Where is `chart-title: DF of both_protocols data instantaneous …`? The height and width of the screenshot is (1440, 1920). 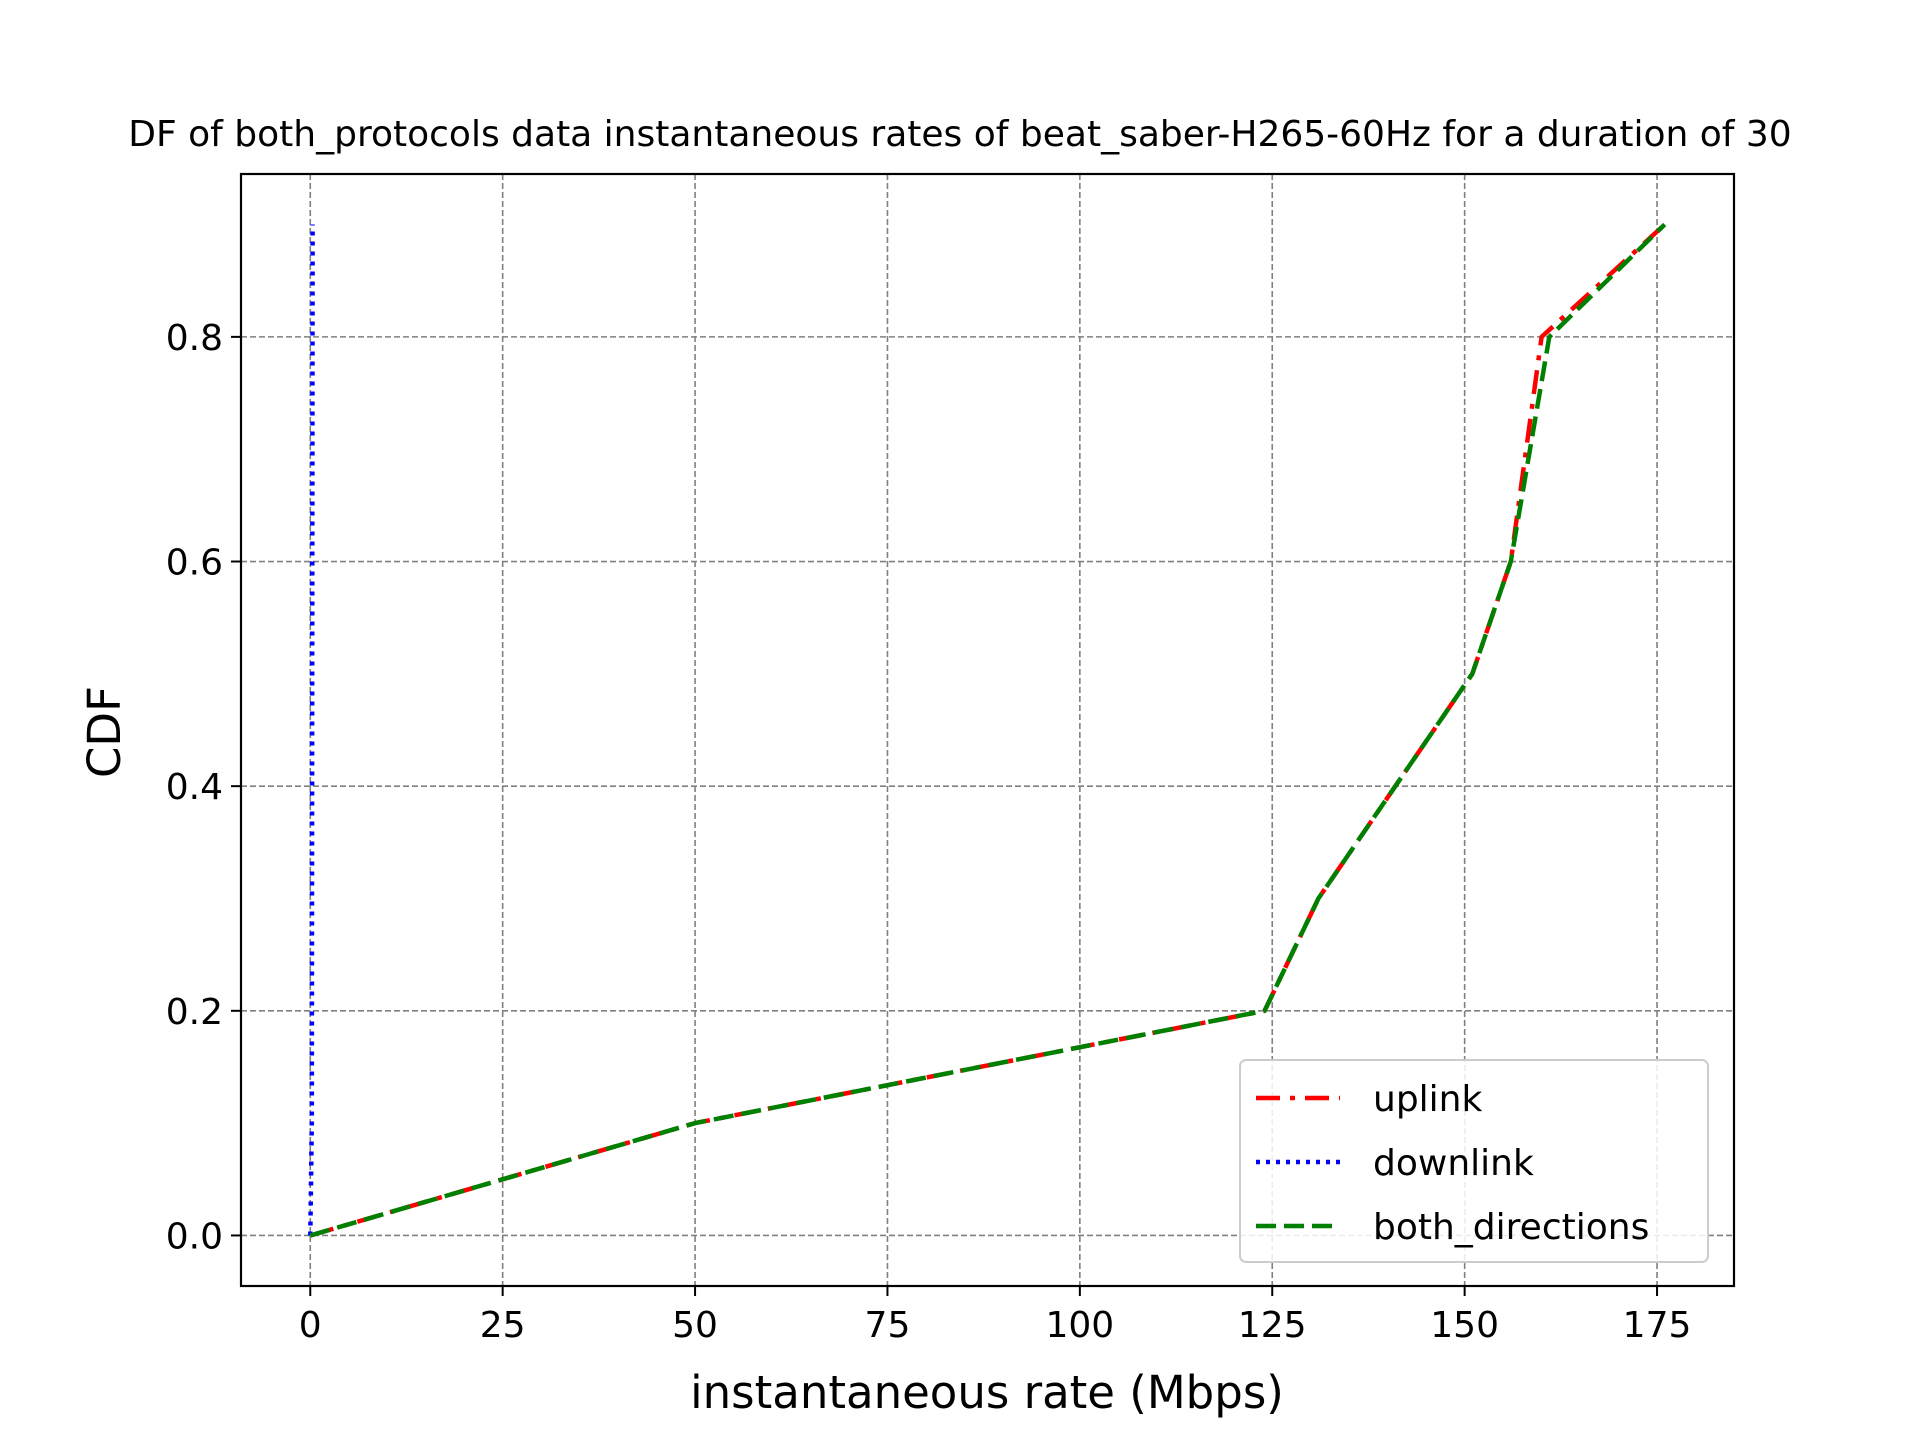
chart-title: DF of both_protocols data instantaneous … is located at coordinates (959, 134).